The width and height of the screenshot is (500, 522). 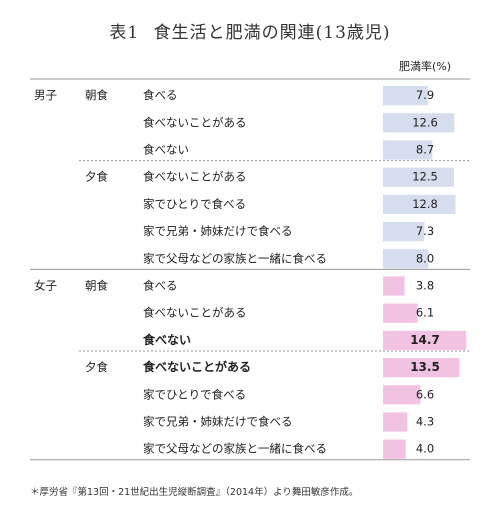 What do you see at coordinates (425, 394) in the screenshot?
I see `value-label: 6.6` at bounding box center [425, 394].